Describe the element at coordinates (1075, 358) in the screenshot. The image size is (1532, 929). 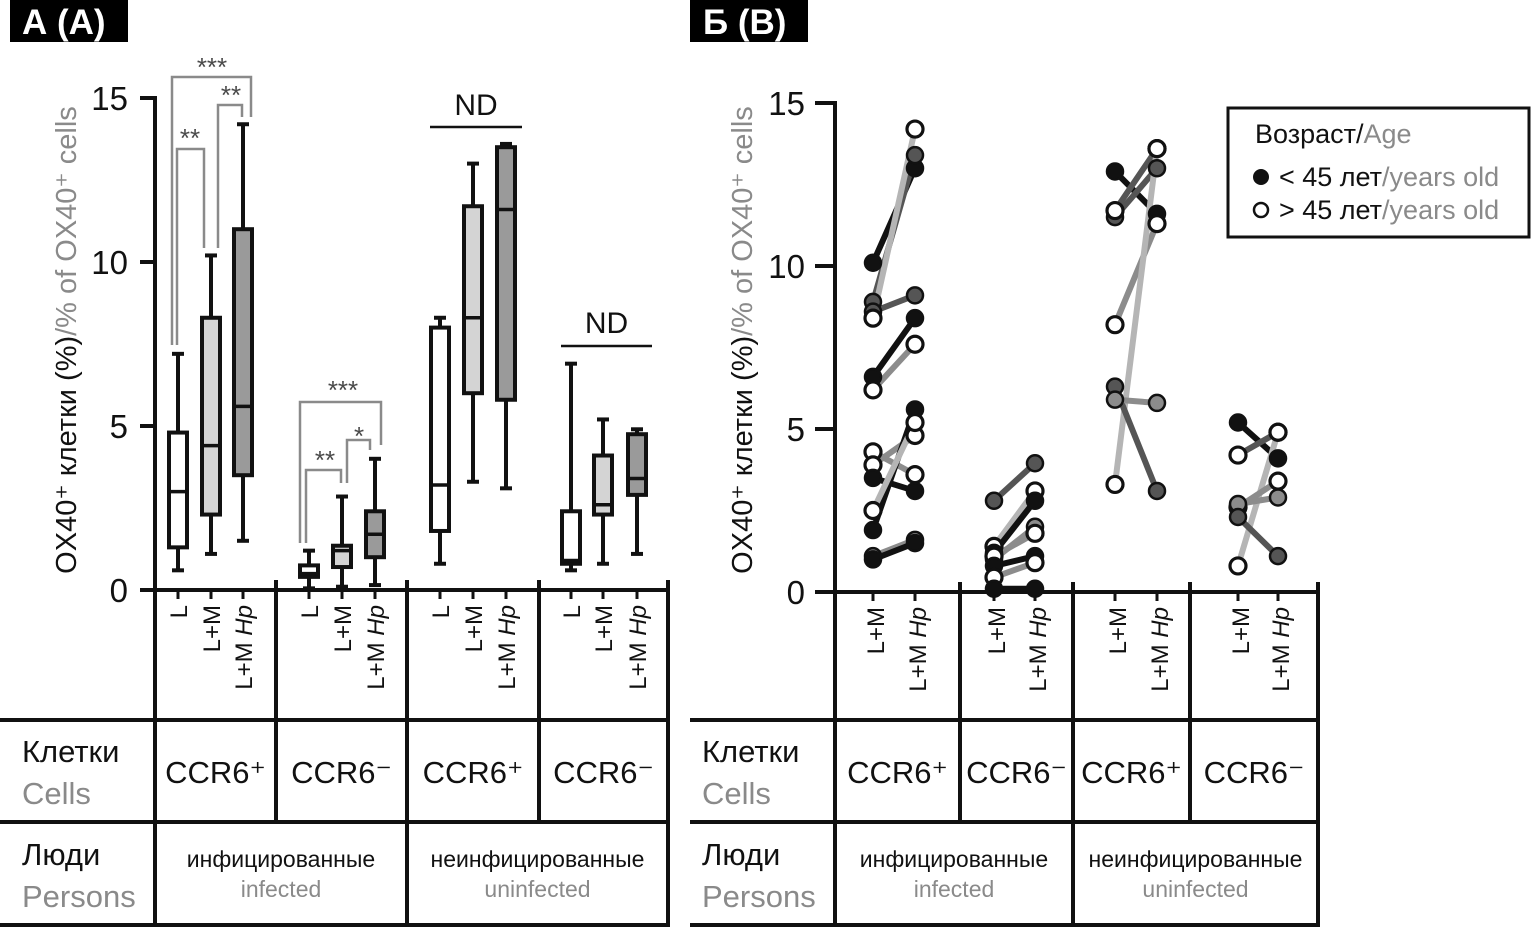
I see `pair-points` at that location.